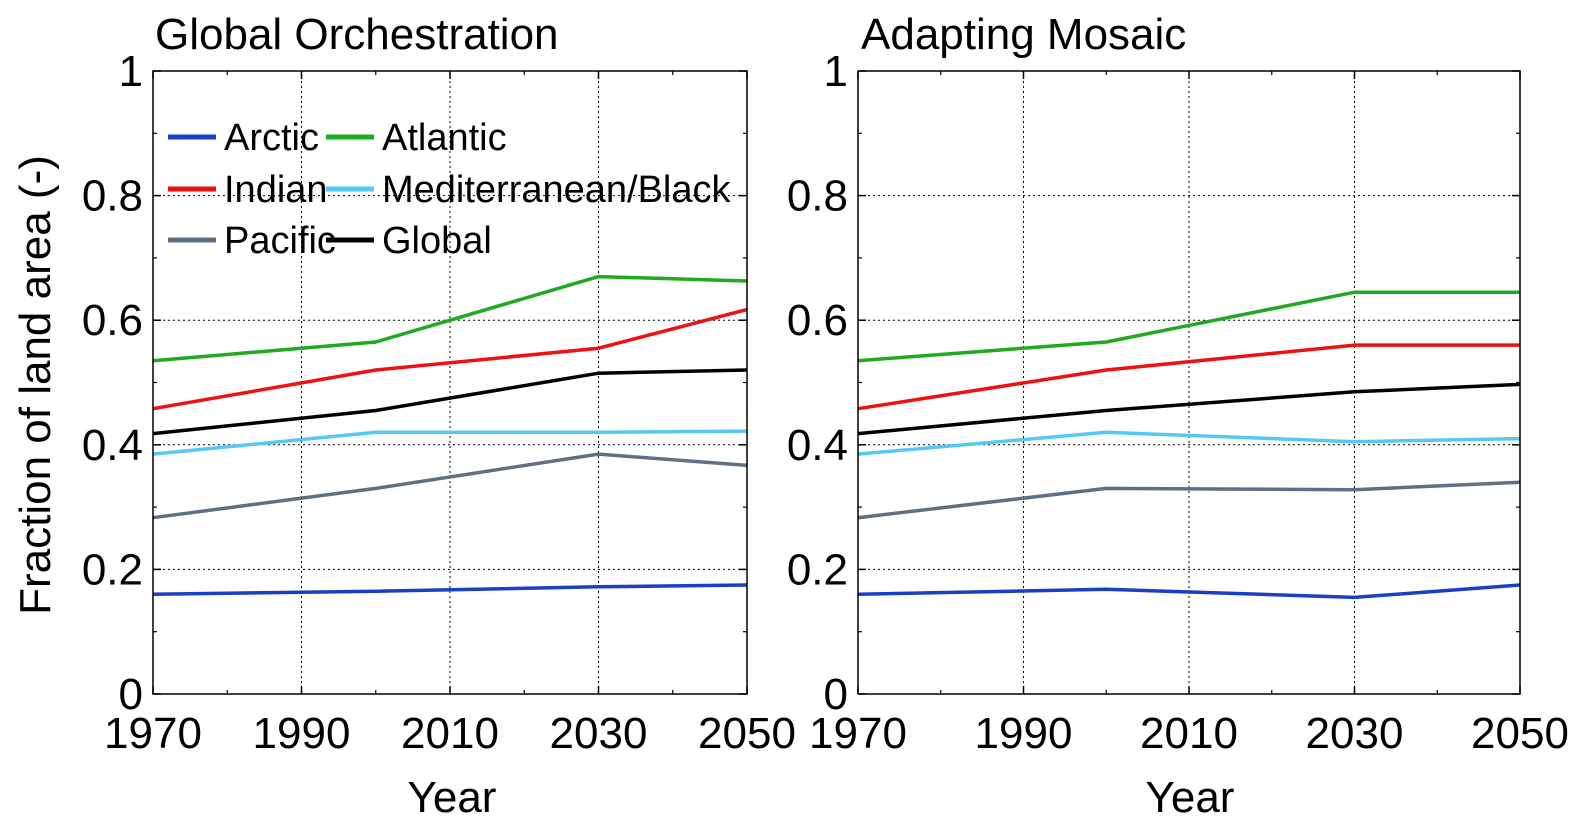  Describe the element at coordinates (276, 190) in the screenshot. I see `legend-label-indian: Indian` at that location.